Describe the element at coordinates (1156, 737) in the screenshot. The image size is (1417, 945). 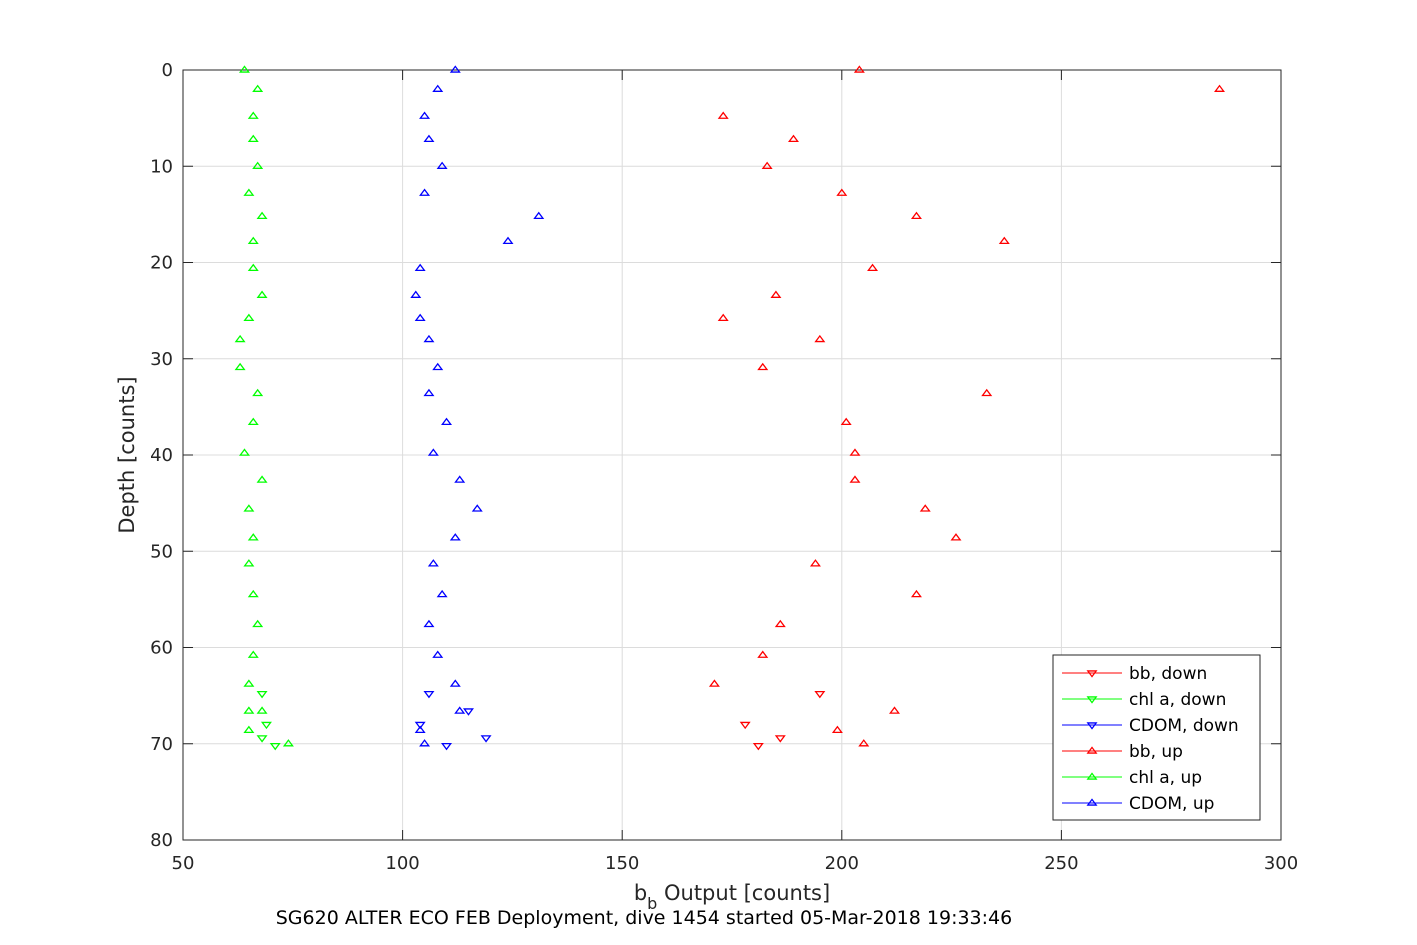
I see `legend-box` at that location.